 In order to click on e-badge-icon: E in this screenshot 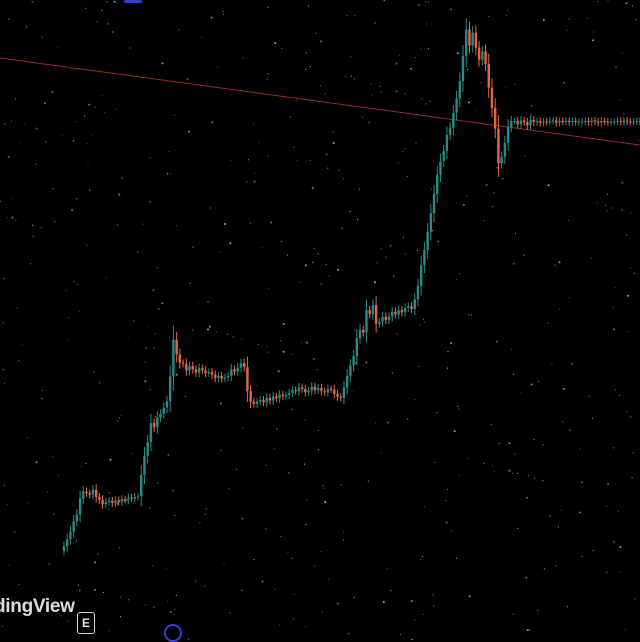, I will do `click(86, 623)`.